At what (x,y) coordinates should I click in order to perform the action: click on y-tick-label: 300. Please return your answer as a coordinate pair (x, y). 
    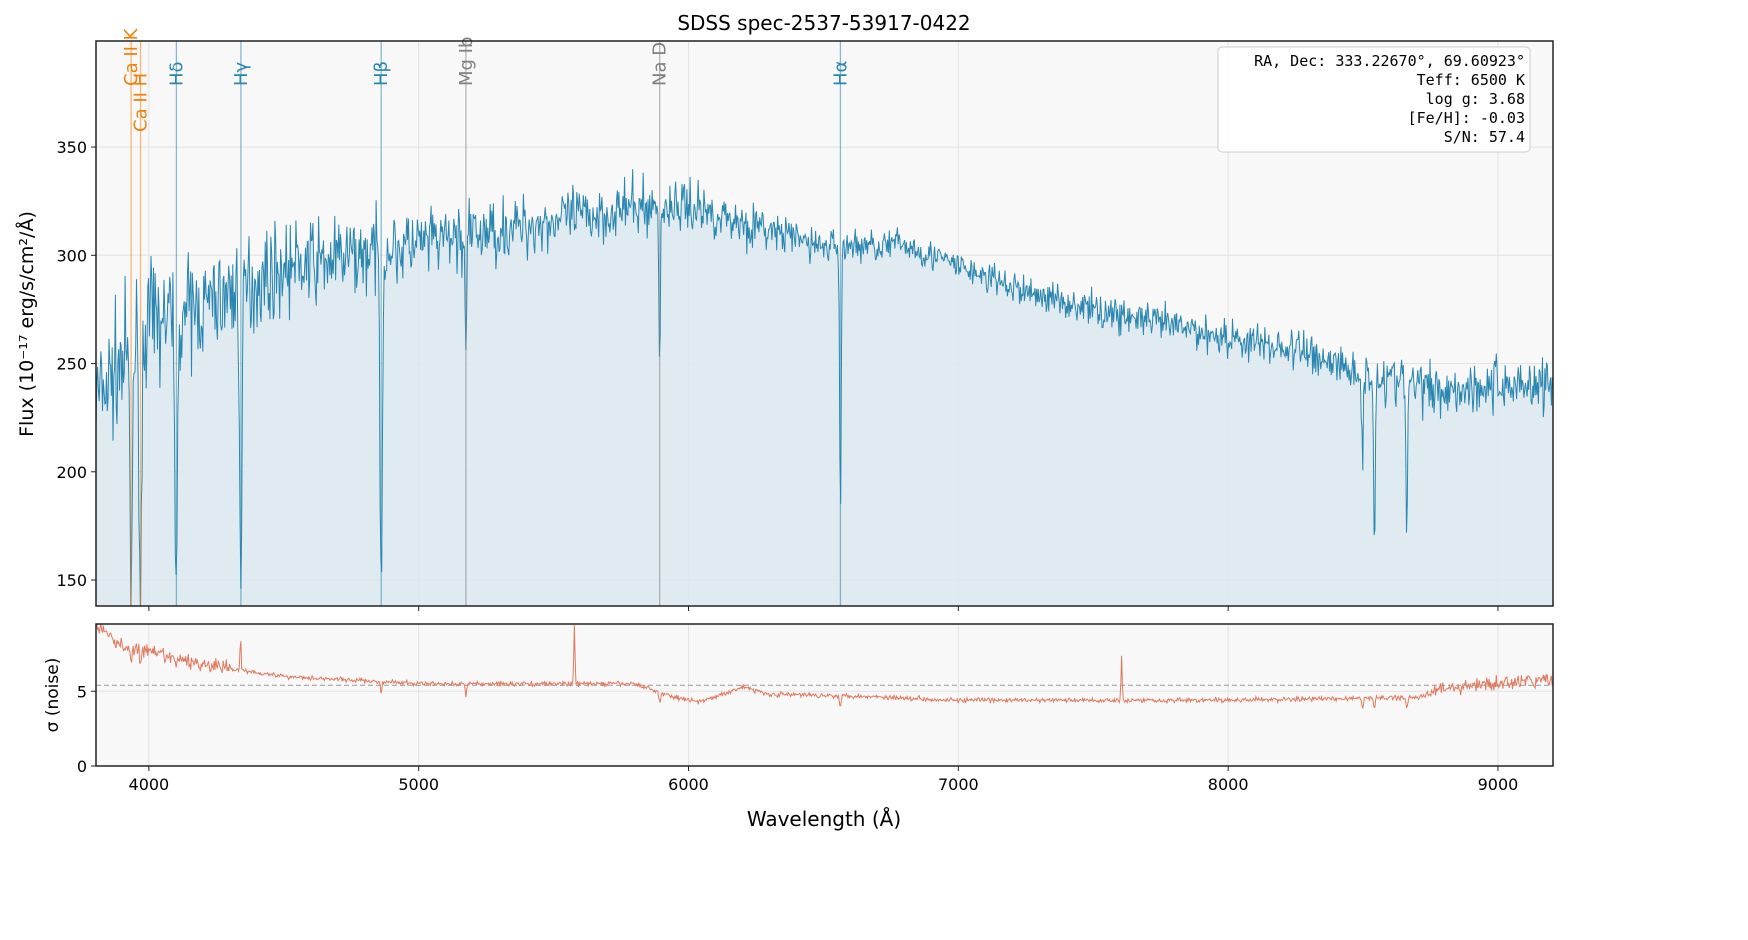
    Looking at the image, I should click on (71, 255).